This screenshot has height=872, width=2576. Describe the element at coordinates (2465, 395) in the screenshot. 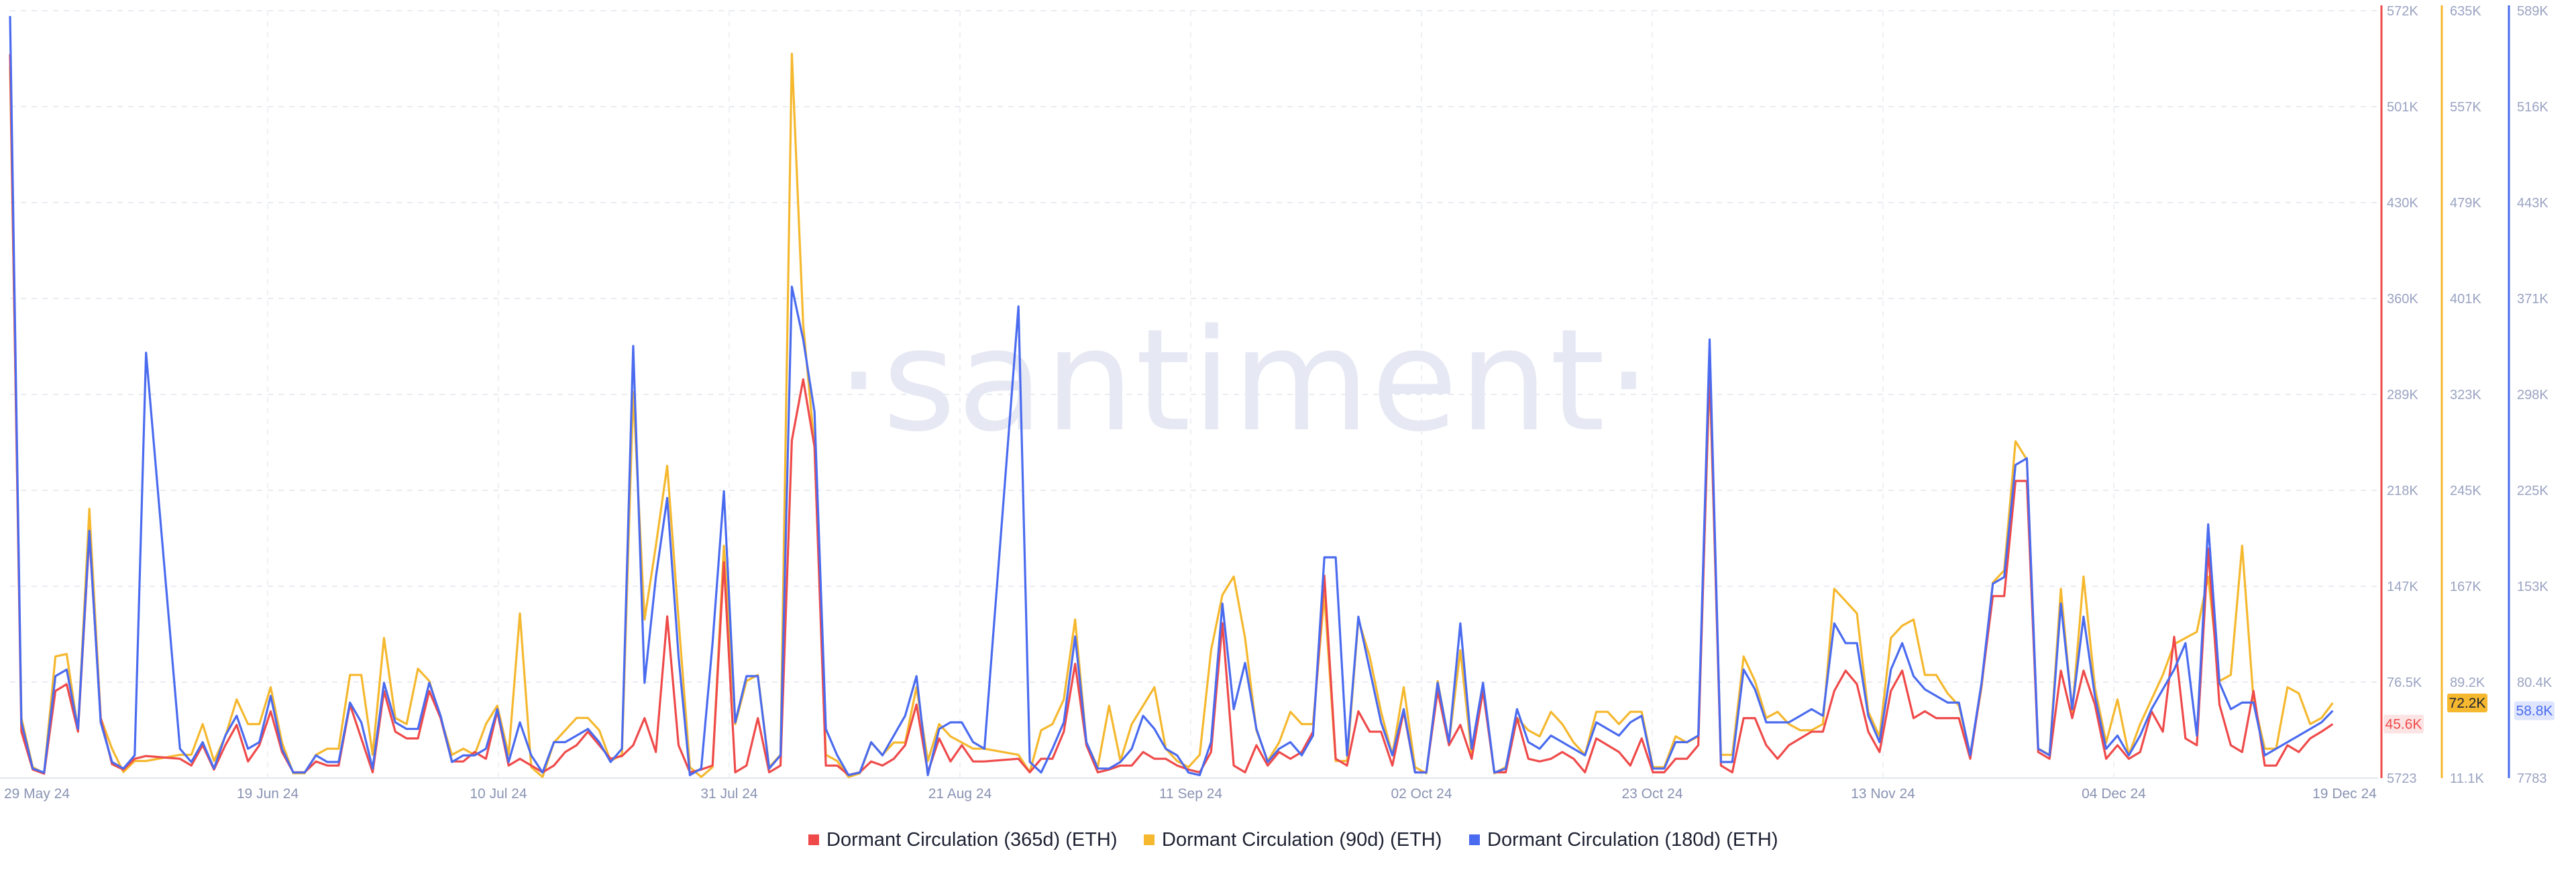

I see `y-tick-label: 323K` at that location.